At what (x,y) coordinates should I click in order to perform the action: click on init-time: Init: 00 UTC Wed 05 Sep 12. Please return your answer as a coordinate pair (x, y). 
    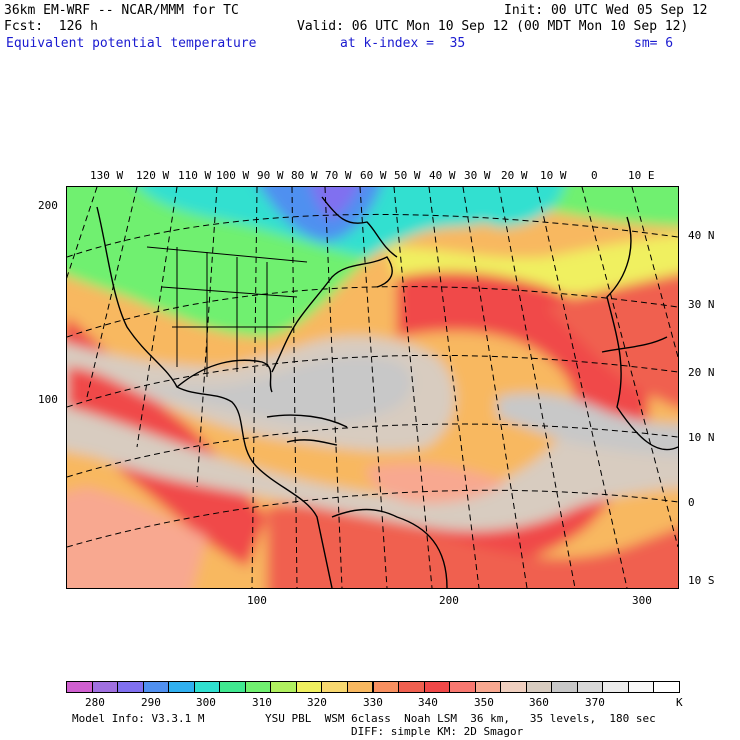
    Looking at the image, I should click on (606, 10).